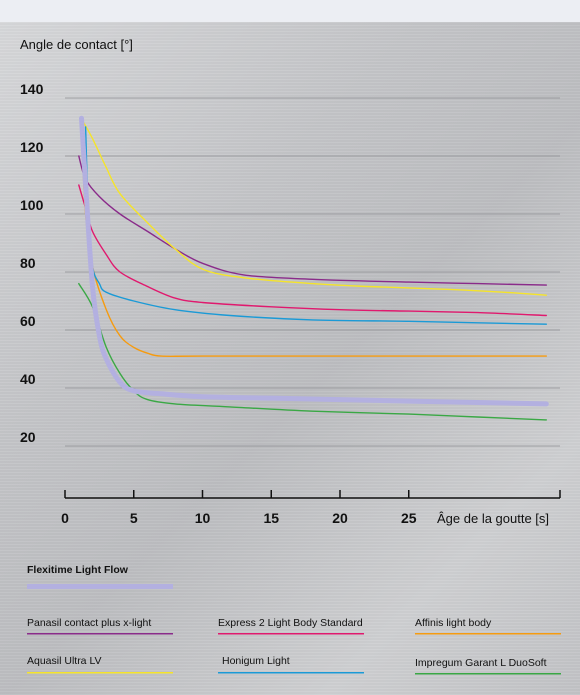 Image resolution: width=580 pixels, height=695 pixels. Describe the element at coordinates (311, 508) in the screenshot. I see `x-axis: 0 5 10 15 20 25` at that location.